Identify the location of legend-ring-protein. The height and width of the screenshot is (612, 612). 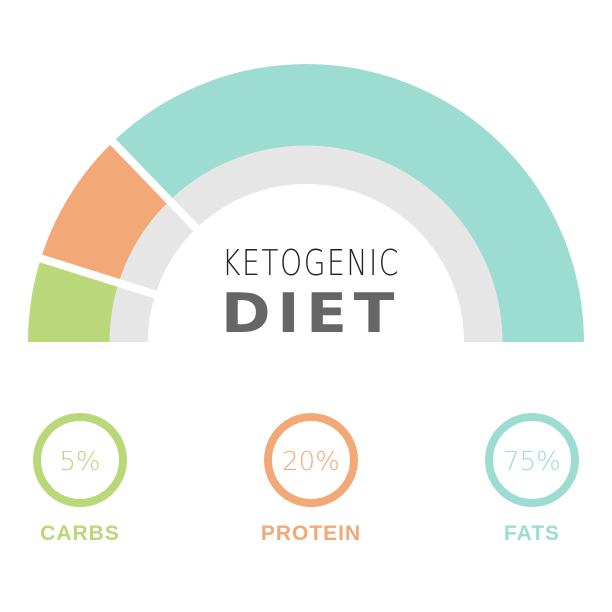
(311, 460).